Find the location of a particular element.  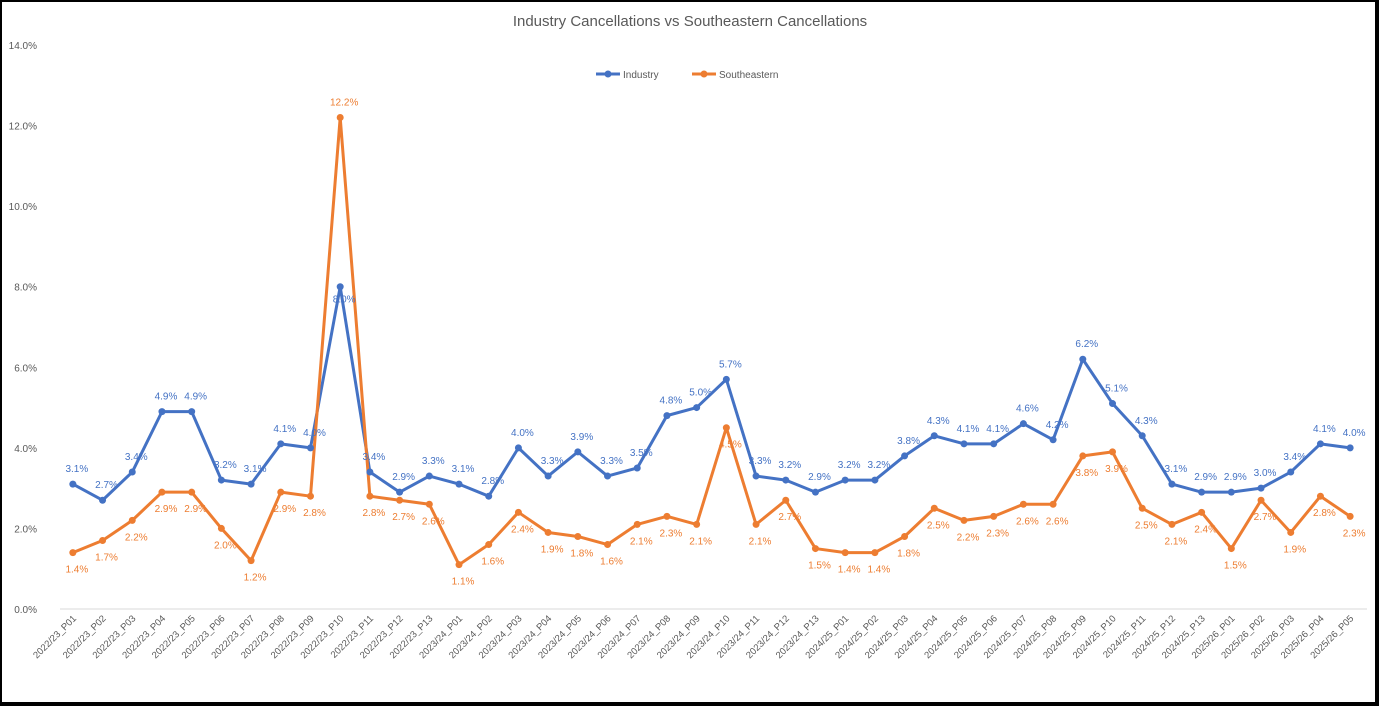

data-label-southeastern: 2.3% is located at coordinates (997, 533).